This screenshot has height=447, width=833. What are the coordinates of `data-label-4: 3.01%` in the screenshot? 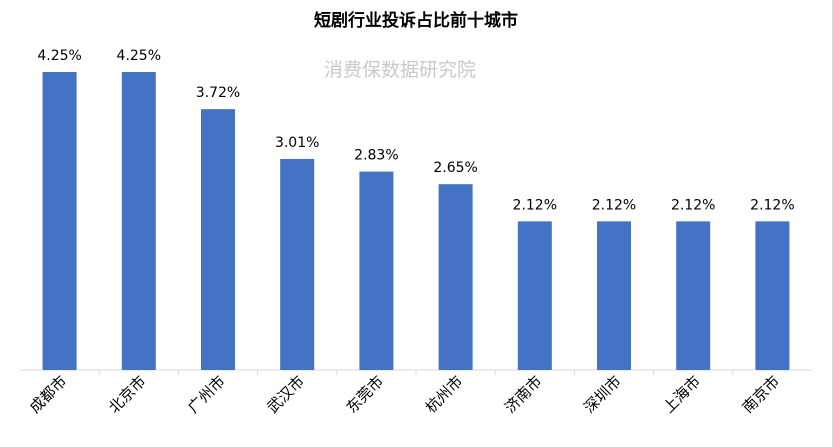 It's located at (297, 143).